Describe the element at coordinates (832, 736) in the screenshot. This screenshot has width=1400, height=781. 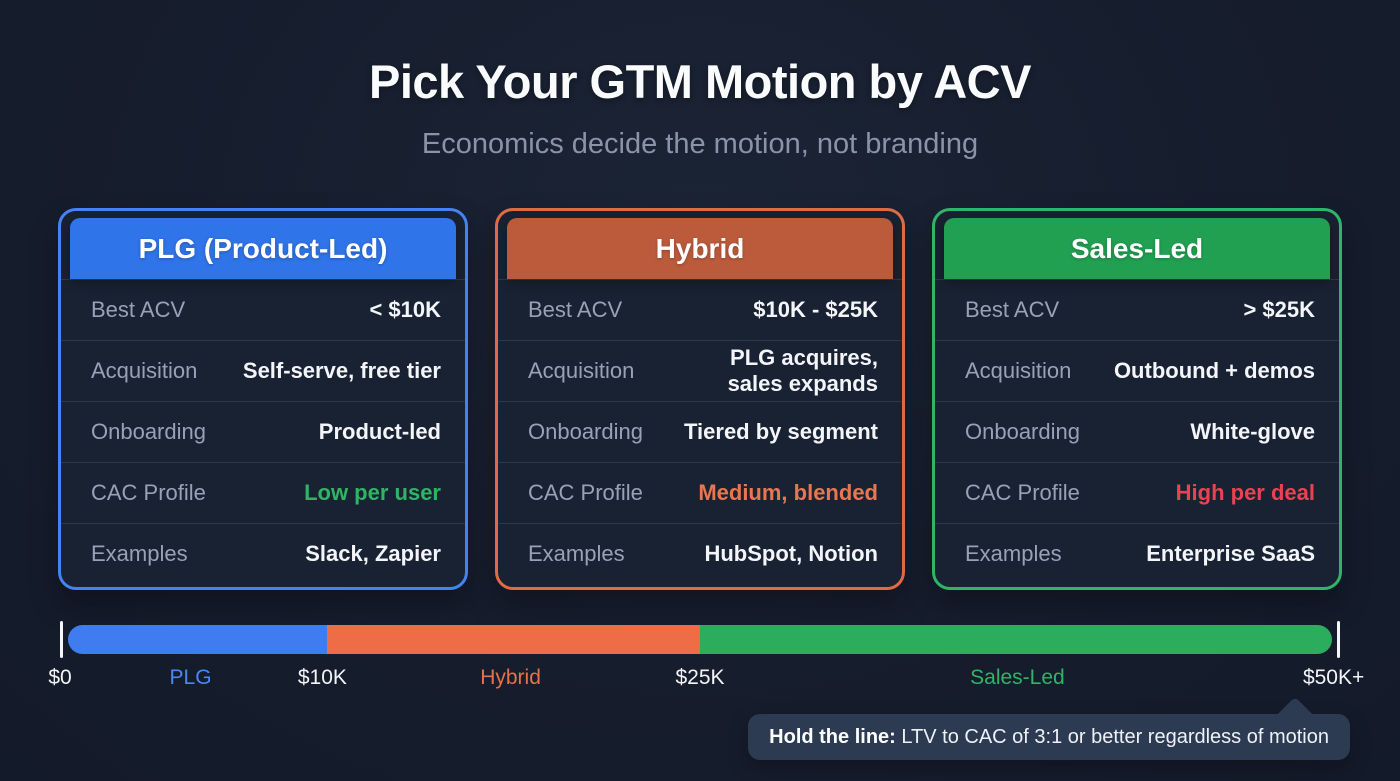
I see `callout-bold-text: Hold the line:` at that location.